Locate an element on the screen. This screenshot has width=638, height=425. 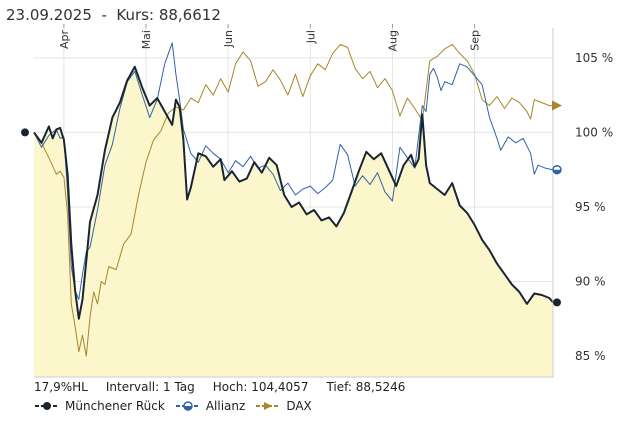
y-tick-label: 85 % is located at coordinates (590, 356).